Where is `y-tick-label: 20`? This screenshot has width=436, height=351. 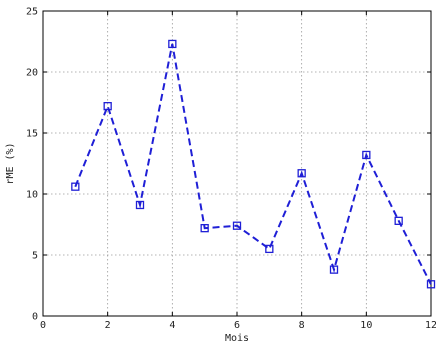
y-tick-label: 20 is located at coordinates (32, 73).